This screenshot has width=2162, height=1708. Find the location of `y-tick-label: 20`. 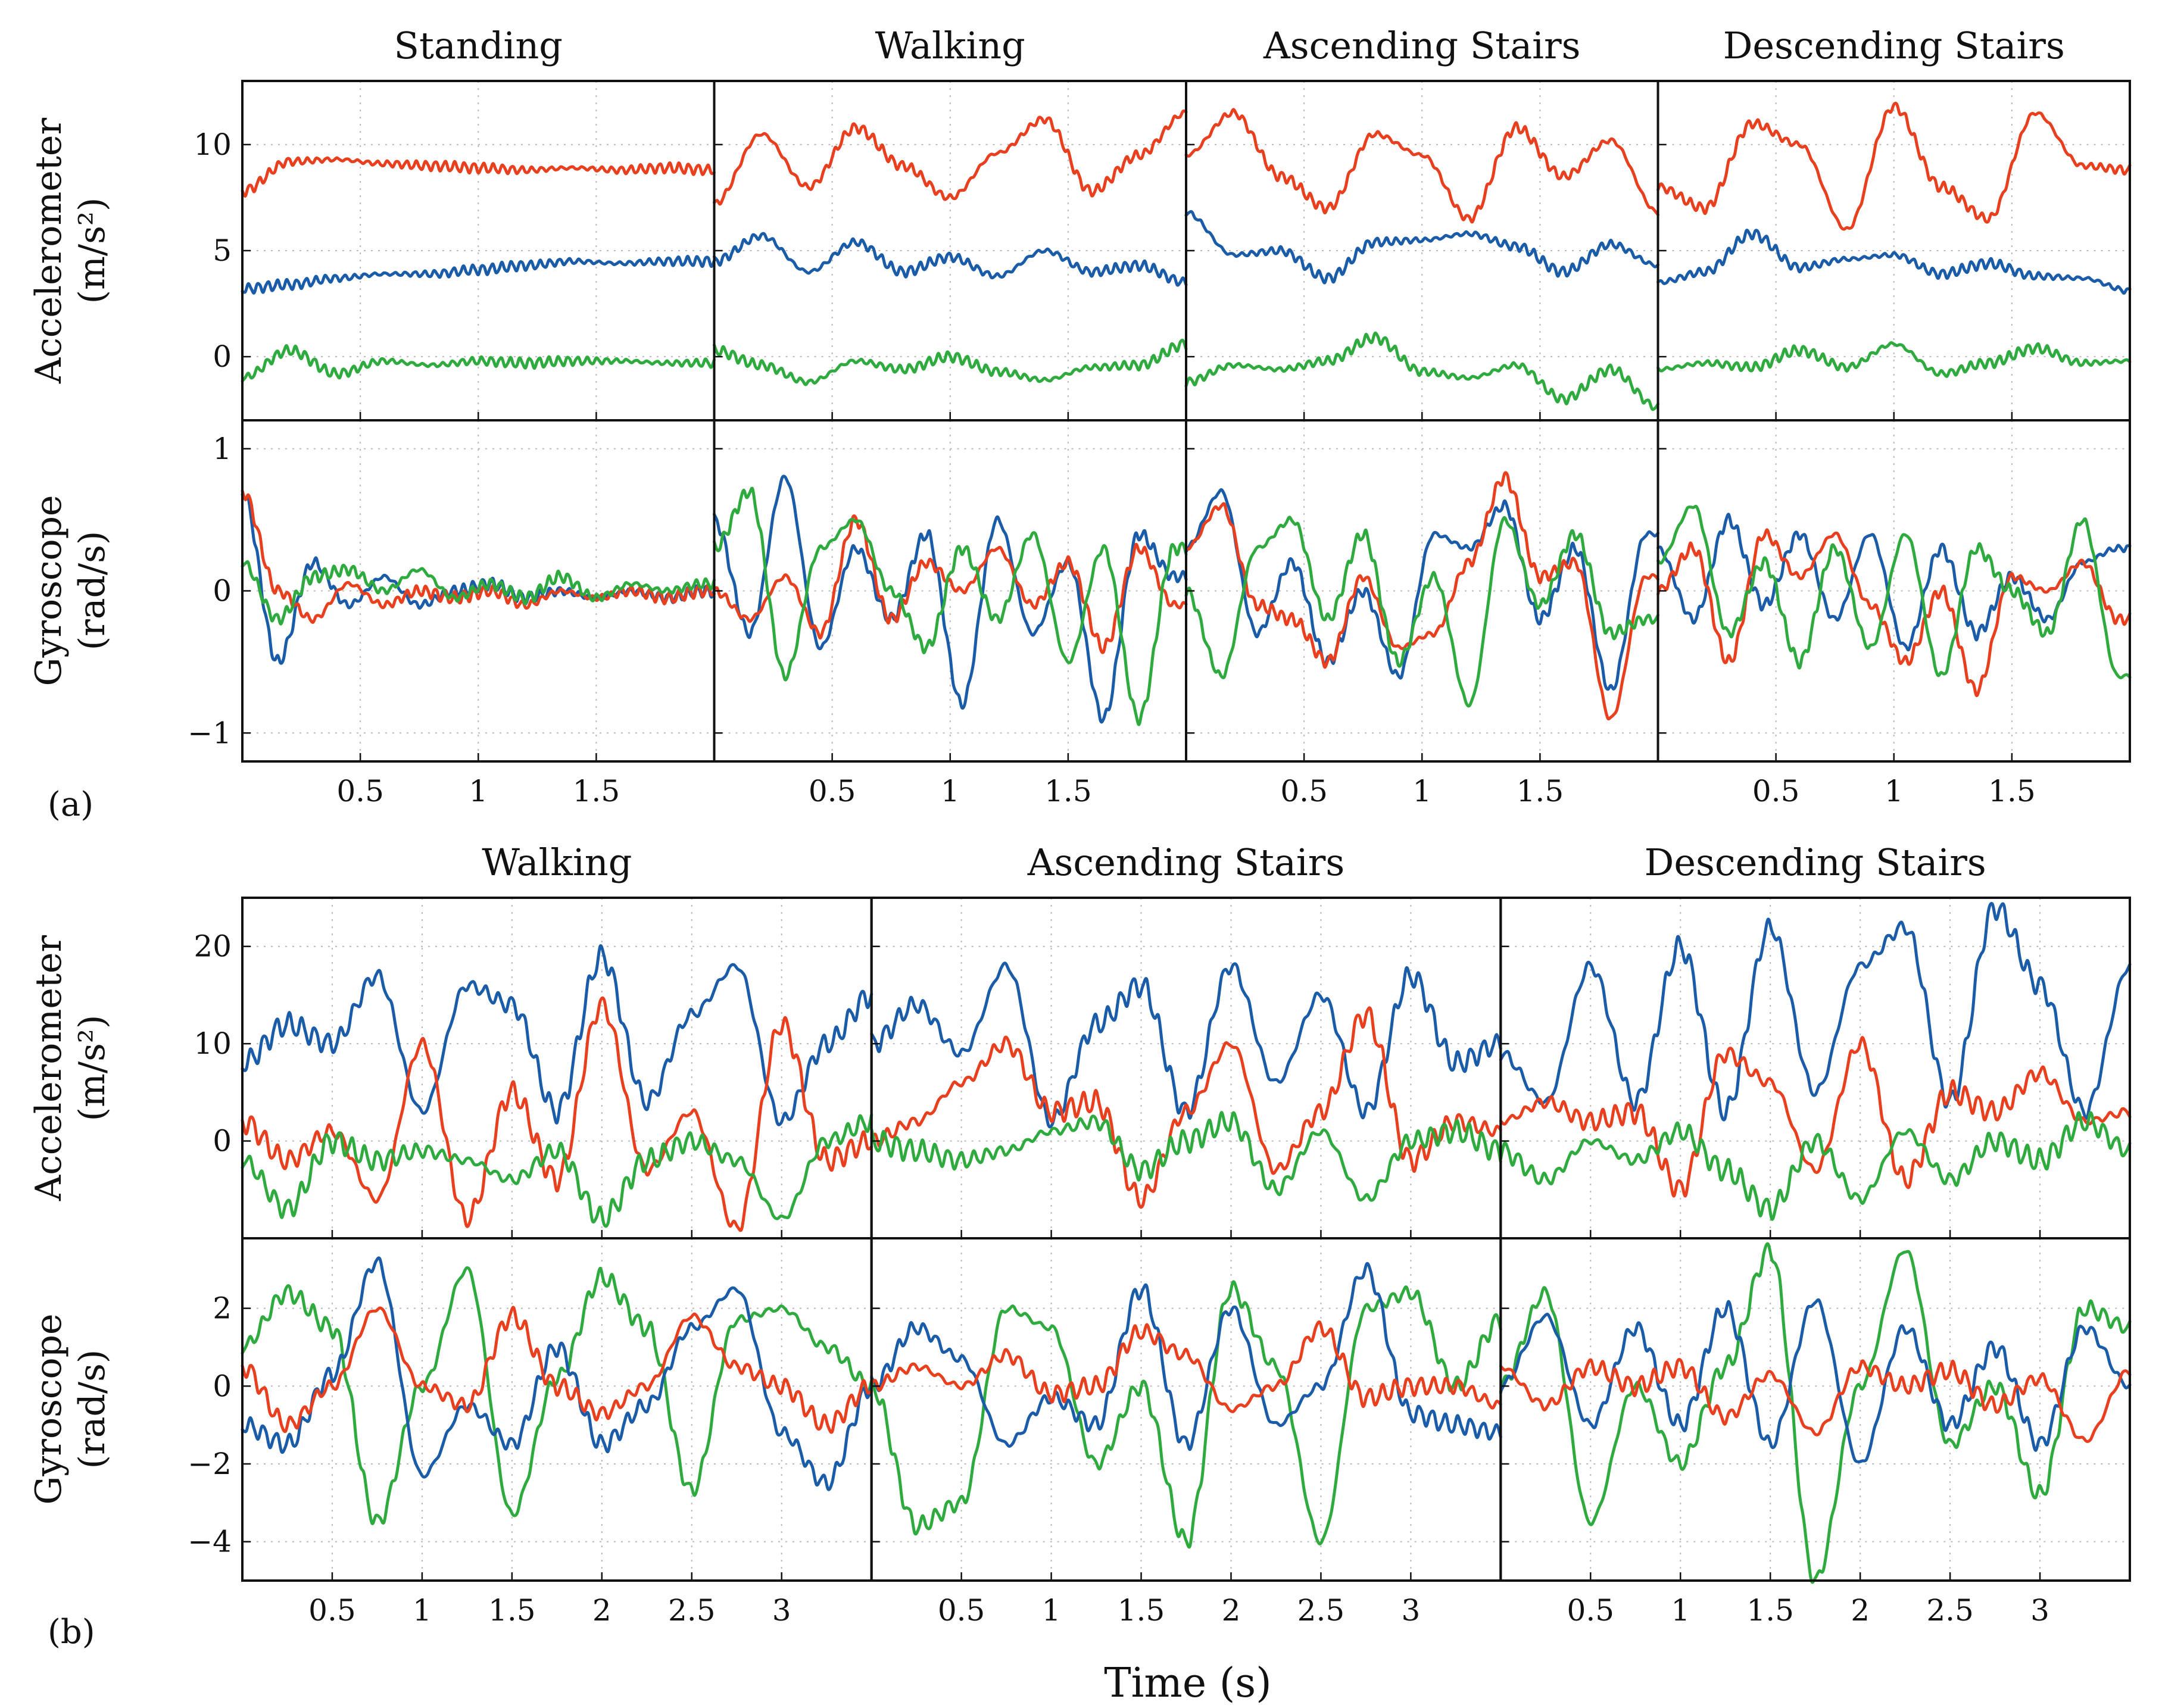

y-tick-label: 20 is located at coordinates (213, 946).